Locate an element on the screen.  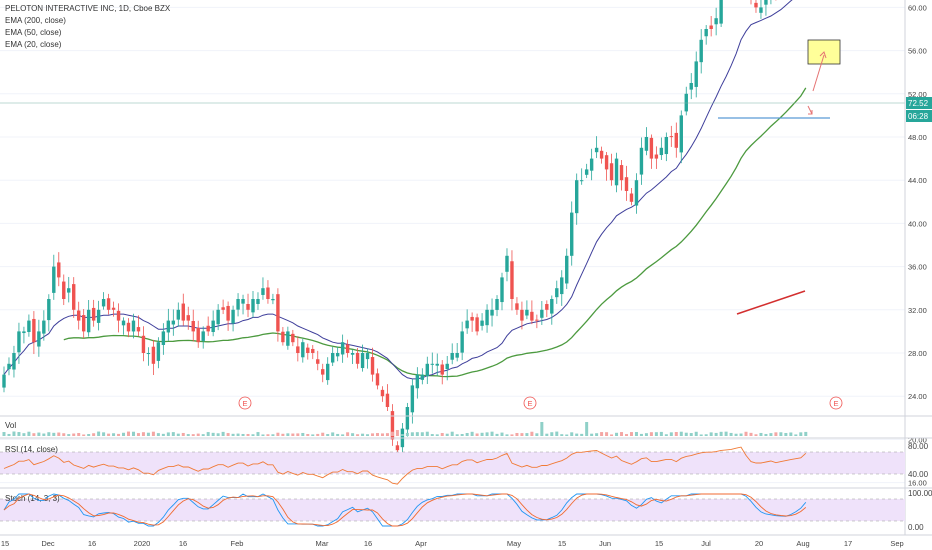
price-tick-label: 40.00 is located at coordinates (917, 223).